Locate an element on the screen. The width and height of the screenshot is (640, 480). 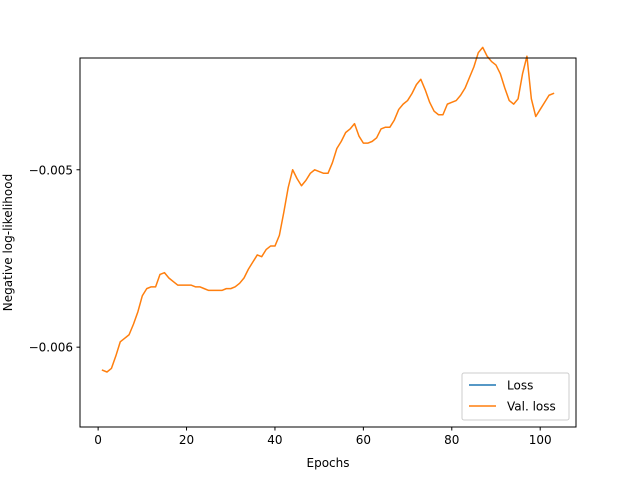
x-tick-label: 20 is located at coordinates (186, 440).